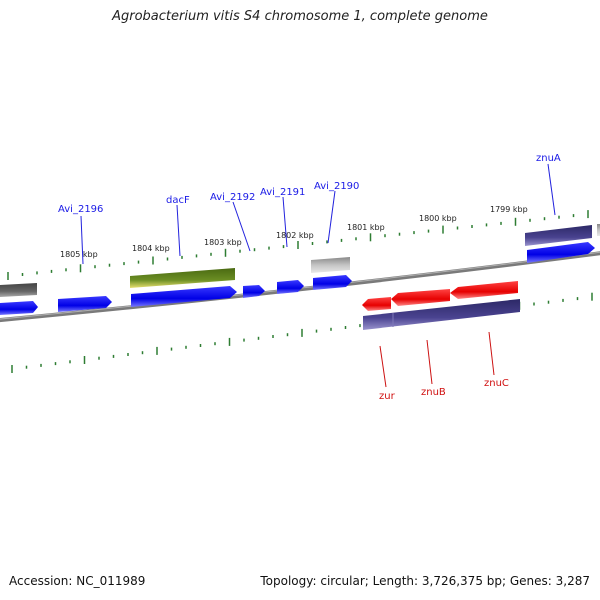 The width and height of the screenshot is (600, 600). Describe the element at coordinates (551, 189) in the screenshot. I see `leader-znua` at that location.